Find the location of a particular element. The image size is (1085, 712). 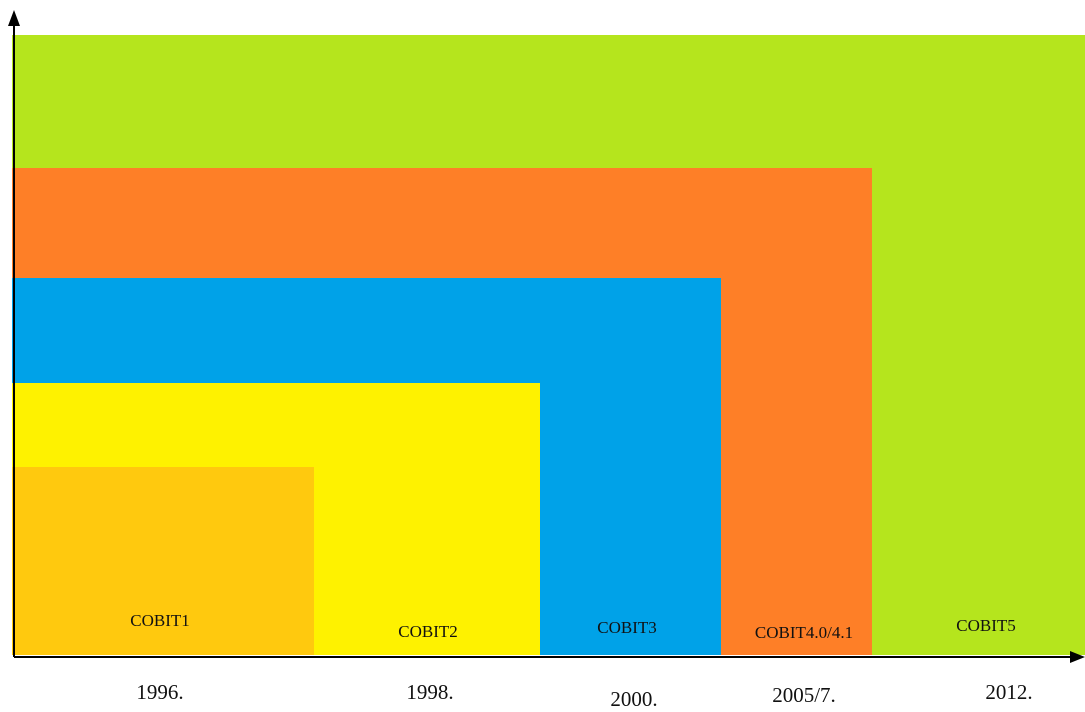

year-1996: 1996. is located at coordinates (160, 692).